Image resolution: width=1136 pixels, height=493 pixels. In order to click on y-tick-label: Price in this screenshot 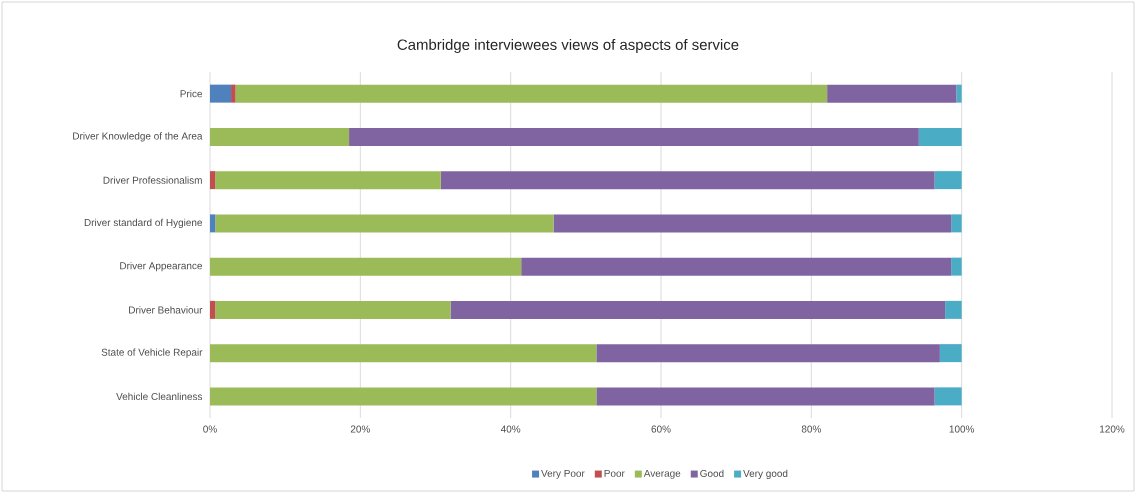, I will do `click(191, 93)`.